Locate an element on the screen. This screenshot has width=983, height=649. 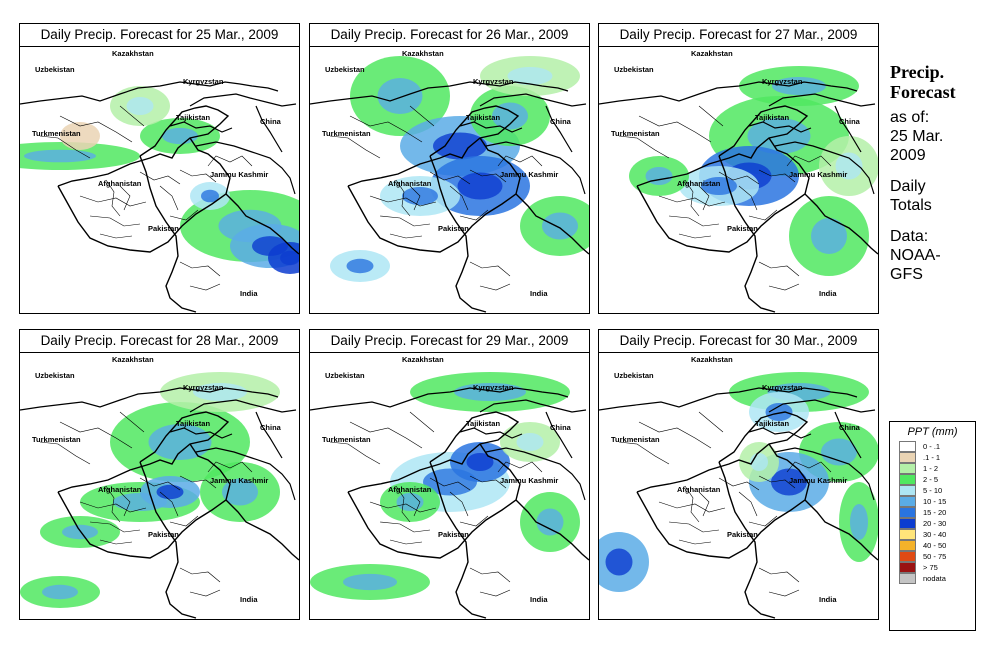
legend-label: 2 - 5 is located at coordinates (931, 479).